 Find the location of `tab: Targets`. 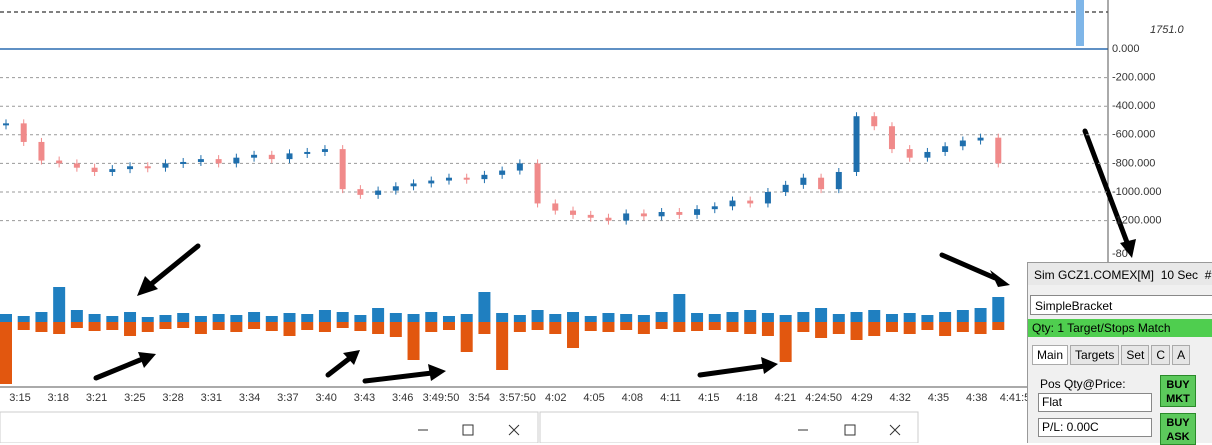

tab: Targets is located at coordinates (1095, 355).